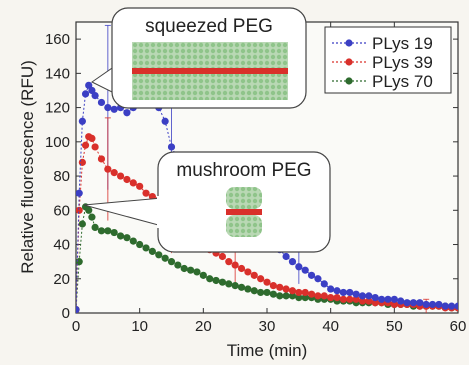 The image size is (469, 365). I want to click on y-tick-label: 120, so click(57, 108).